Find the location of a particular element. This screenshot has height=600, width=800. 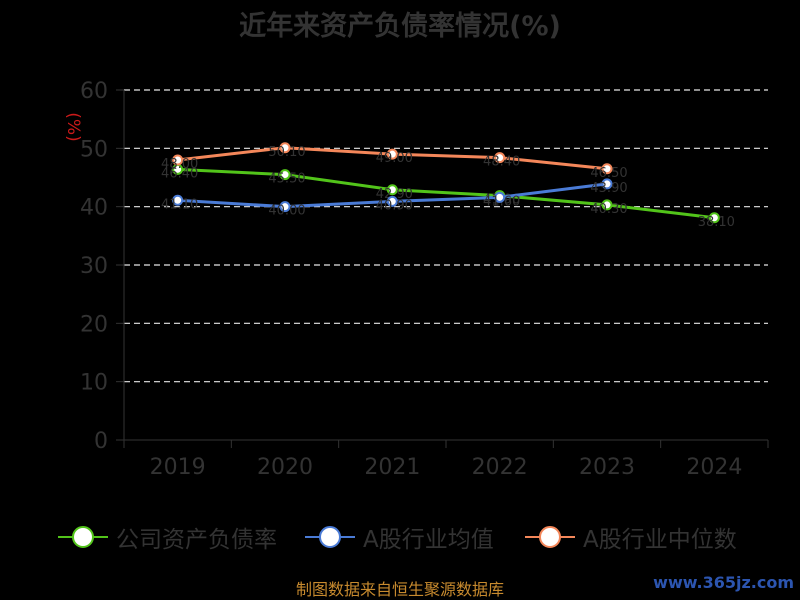

x-tick-label: 2023 is located at coordinates (607, 467).